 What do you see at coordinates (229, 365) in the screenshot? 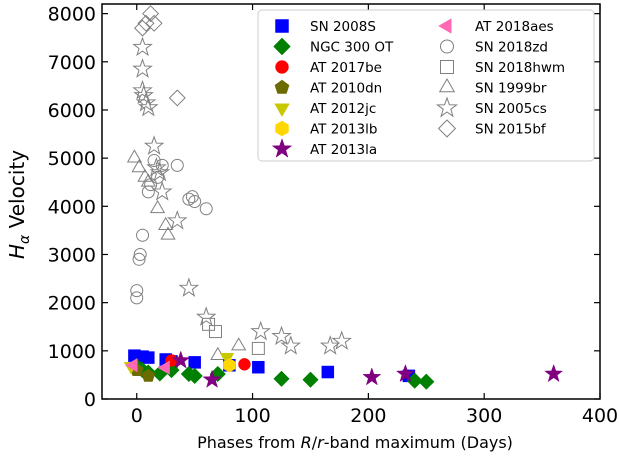
I see `series-at-2013lb` at bounding box center [229, 365].